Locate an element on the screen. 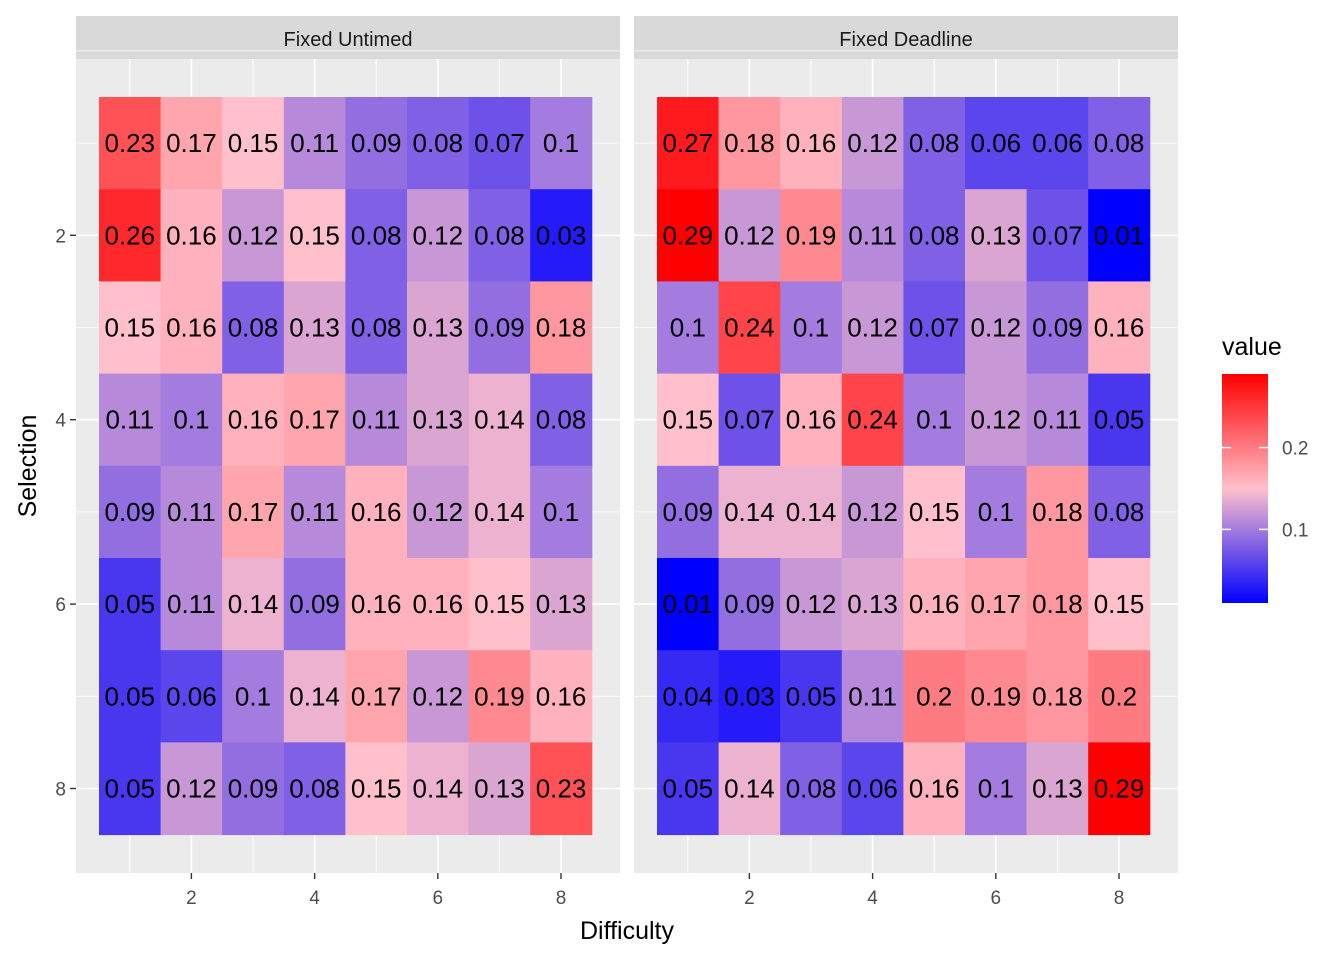  x-tick-label: 6 is located at coordinates (996, 898).